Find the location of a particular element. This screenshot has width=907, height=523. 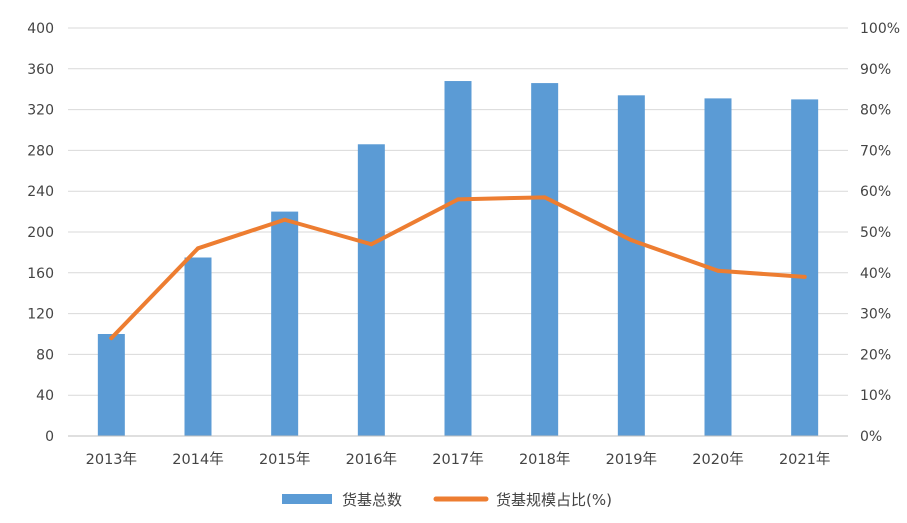

y-right-tick-label: 70% is located at coordinates (875, 151).